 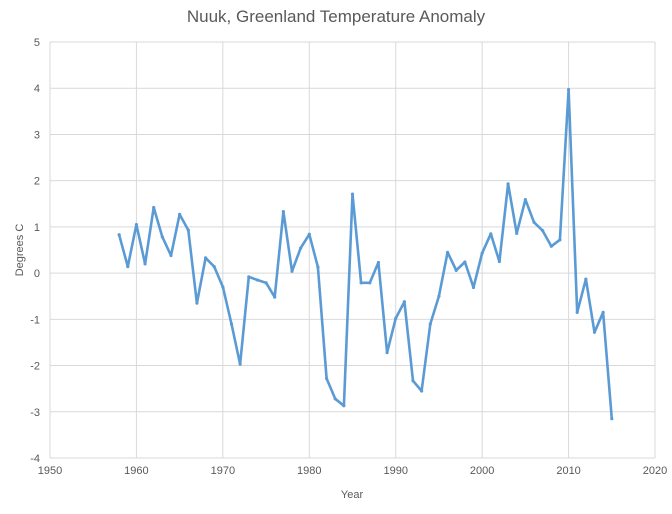 I want to click on x-tick-label: 1960, so click(x=136, y=471).